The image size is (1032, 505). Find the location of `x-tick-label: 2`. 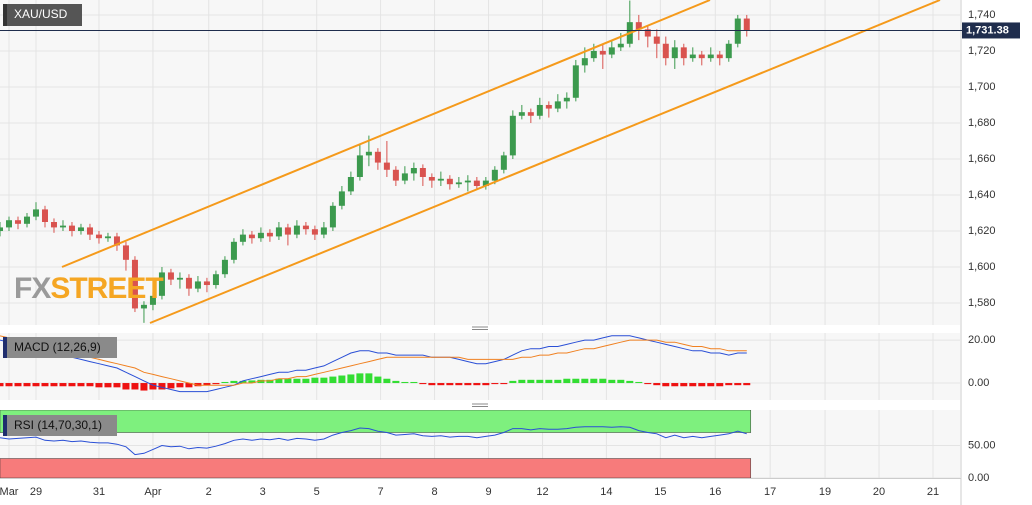

x-tick-label: 2 is located at coordinates (209, 492).